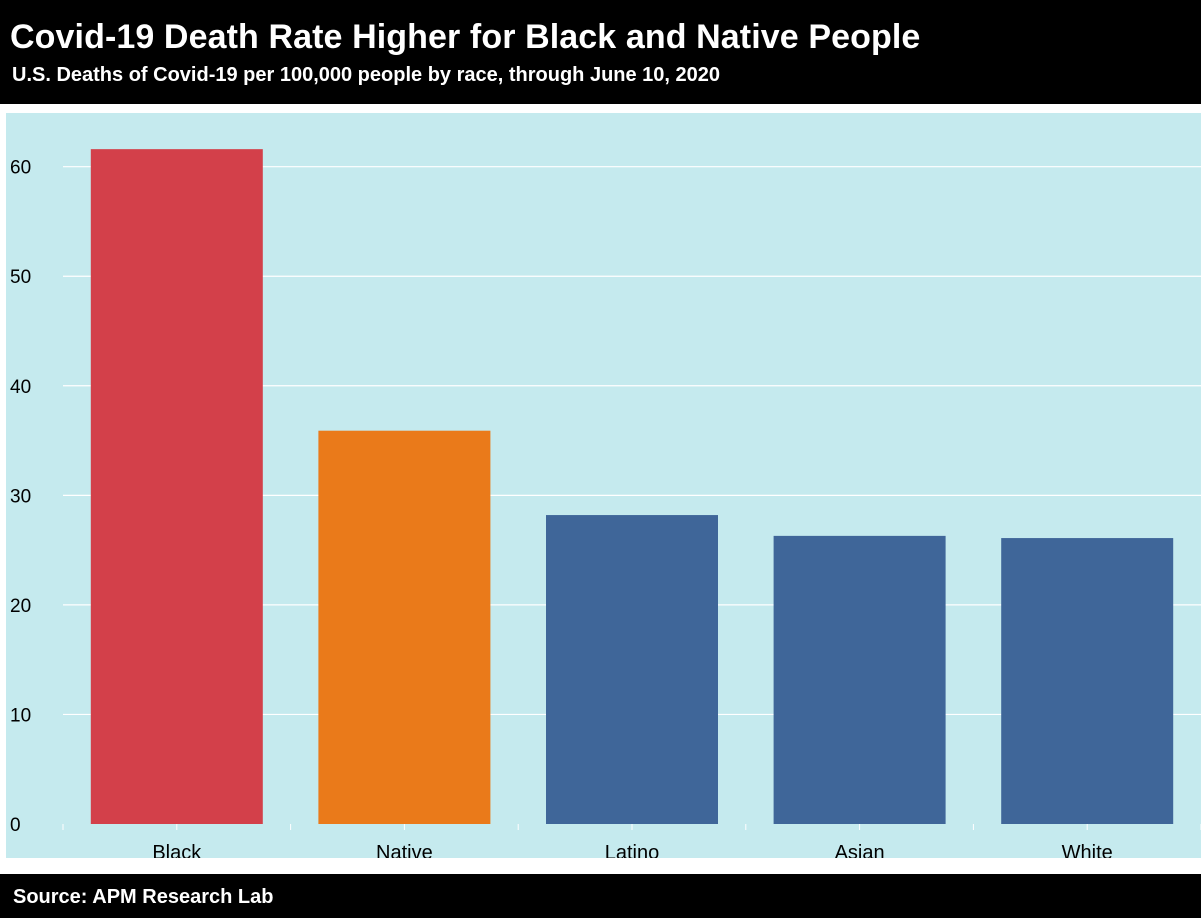 Image resolution: width=1201 pixels, height=918 pixels. Describe the element at coordinates (632, 669) in the screenshot. I see `bar-latino` at that location.